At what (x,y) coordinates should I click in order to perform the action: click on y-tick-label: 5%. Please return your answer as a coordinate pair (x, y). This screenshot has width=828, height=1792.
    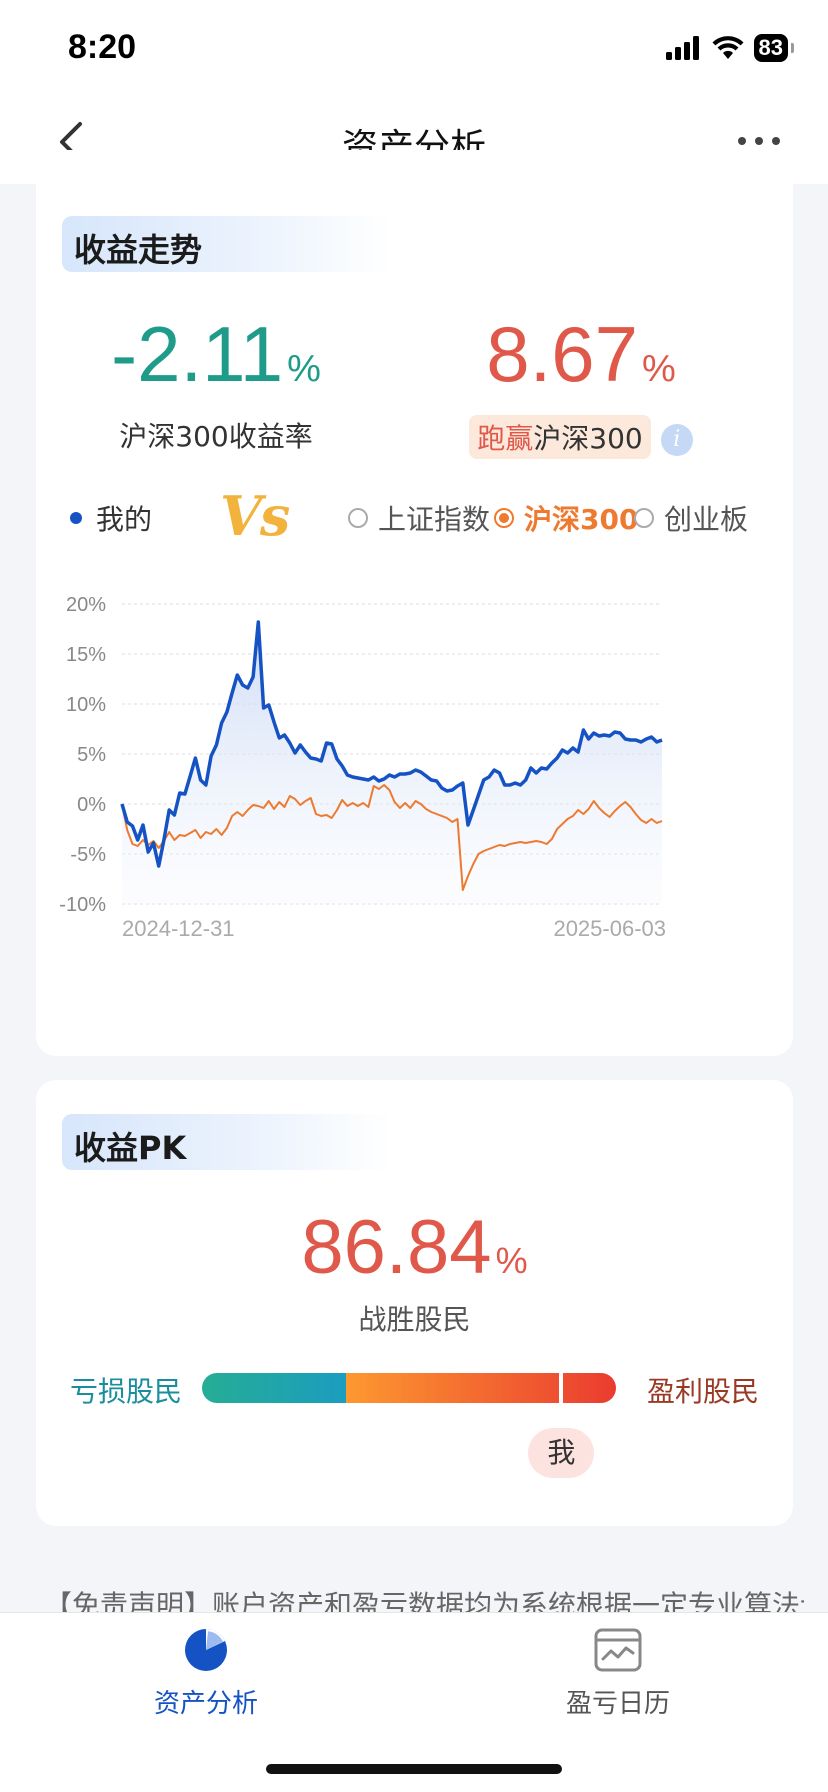
    Looking at the image, I should click on (91, 755).